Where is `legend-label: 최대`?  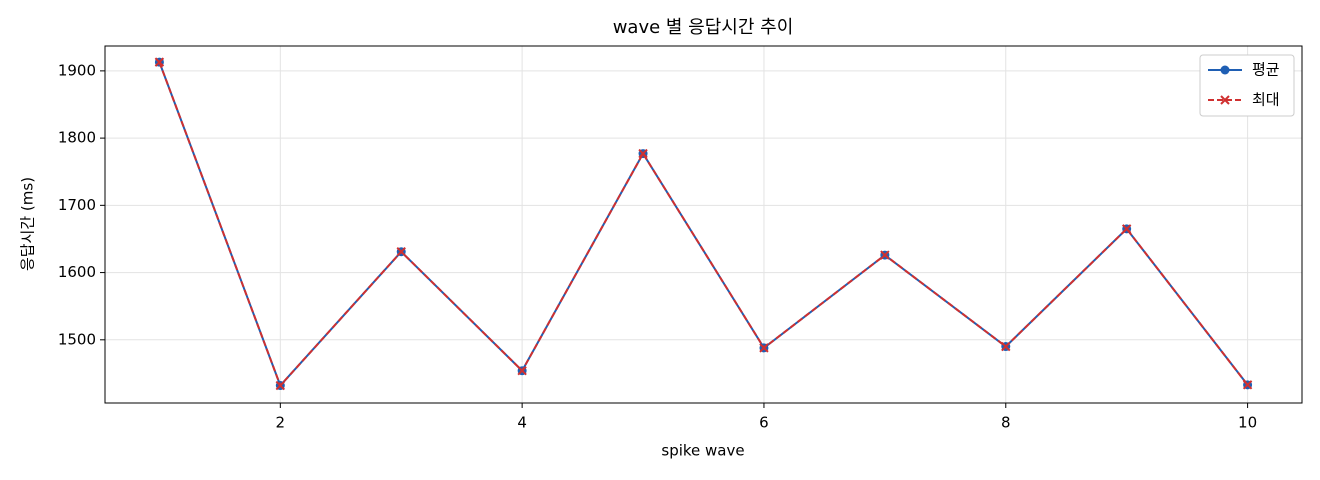 legend-label: 최대 is located at coordinates (1266, 100).